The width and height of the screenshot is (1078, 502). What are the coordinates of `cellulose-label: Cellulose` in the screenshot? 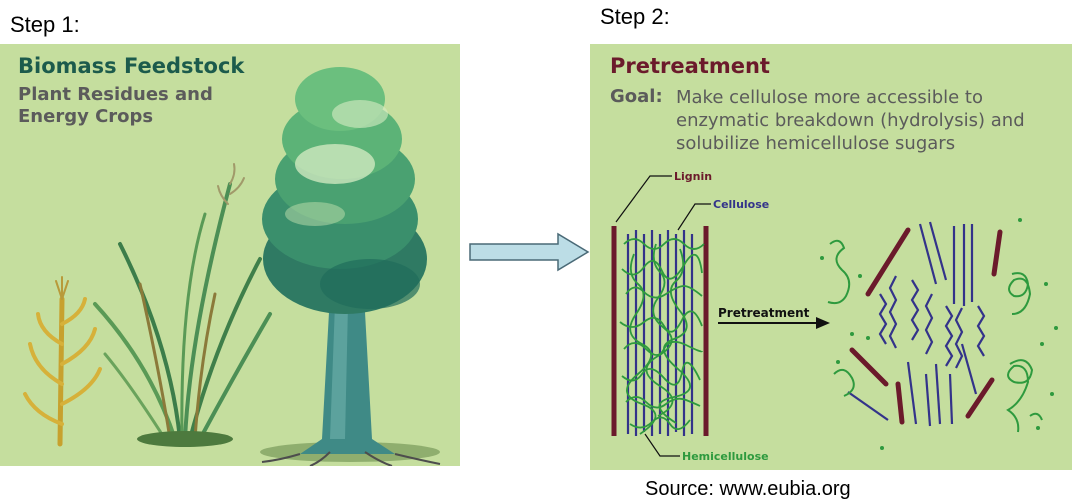 It's located at (741, 204).